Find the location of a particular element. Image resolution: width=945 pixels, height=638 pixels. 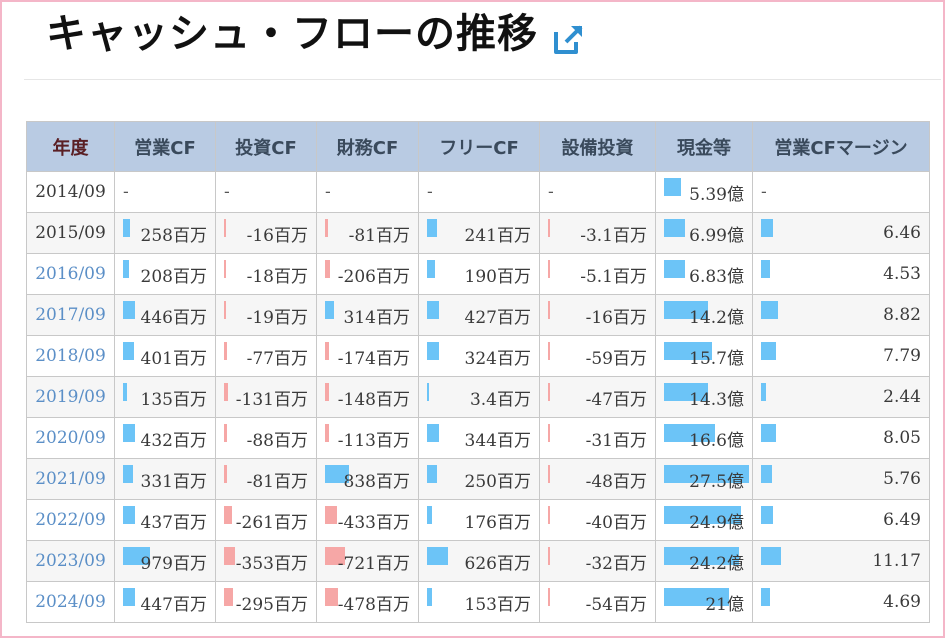

year-link: 2020/09 is located at coordinates (70, 438).